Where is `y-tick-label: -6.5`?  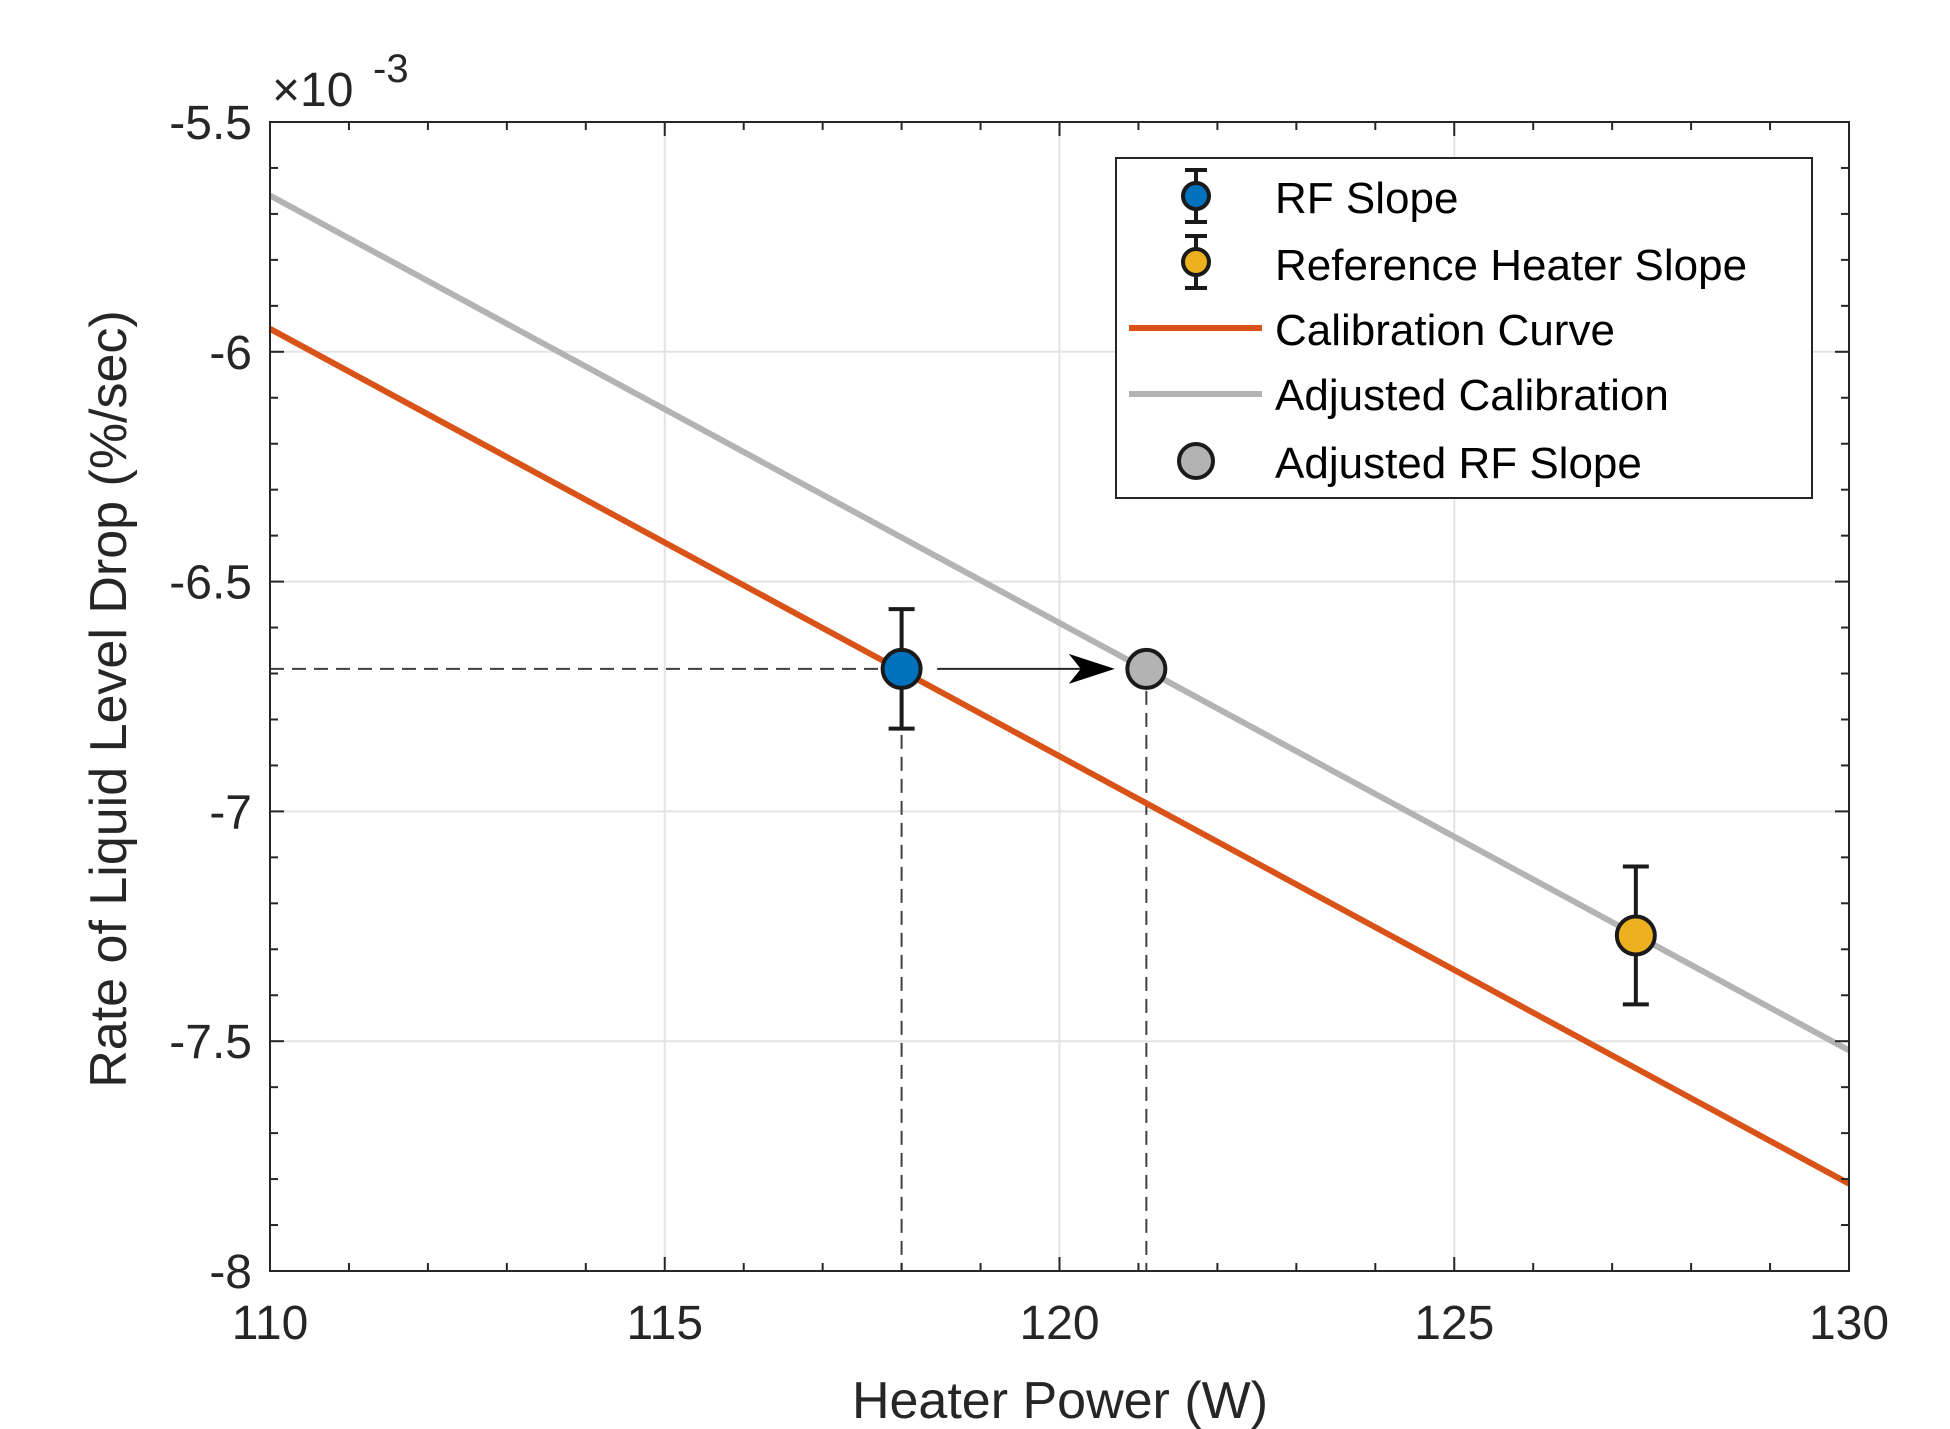 y-tick-label: -6.5 is located at coordinates (210, 583).